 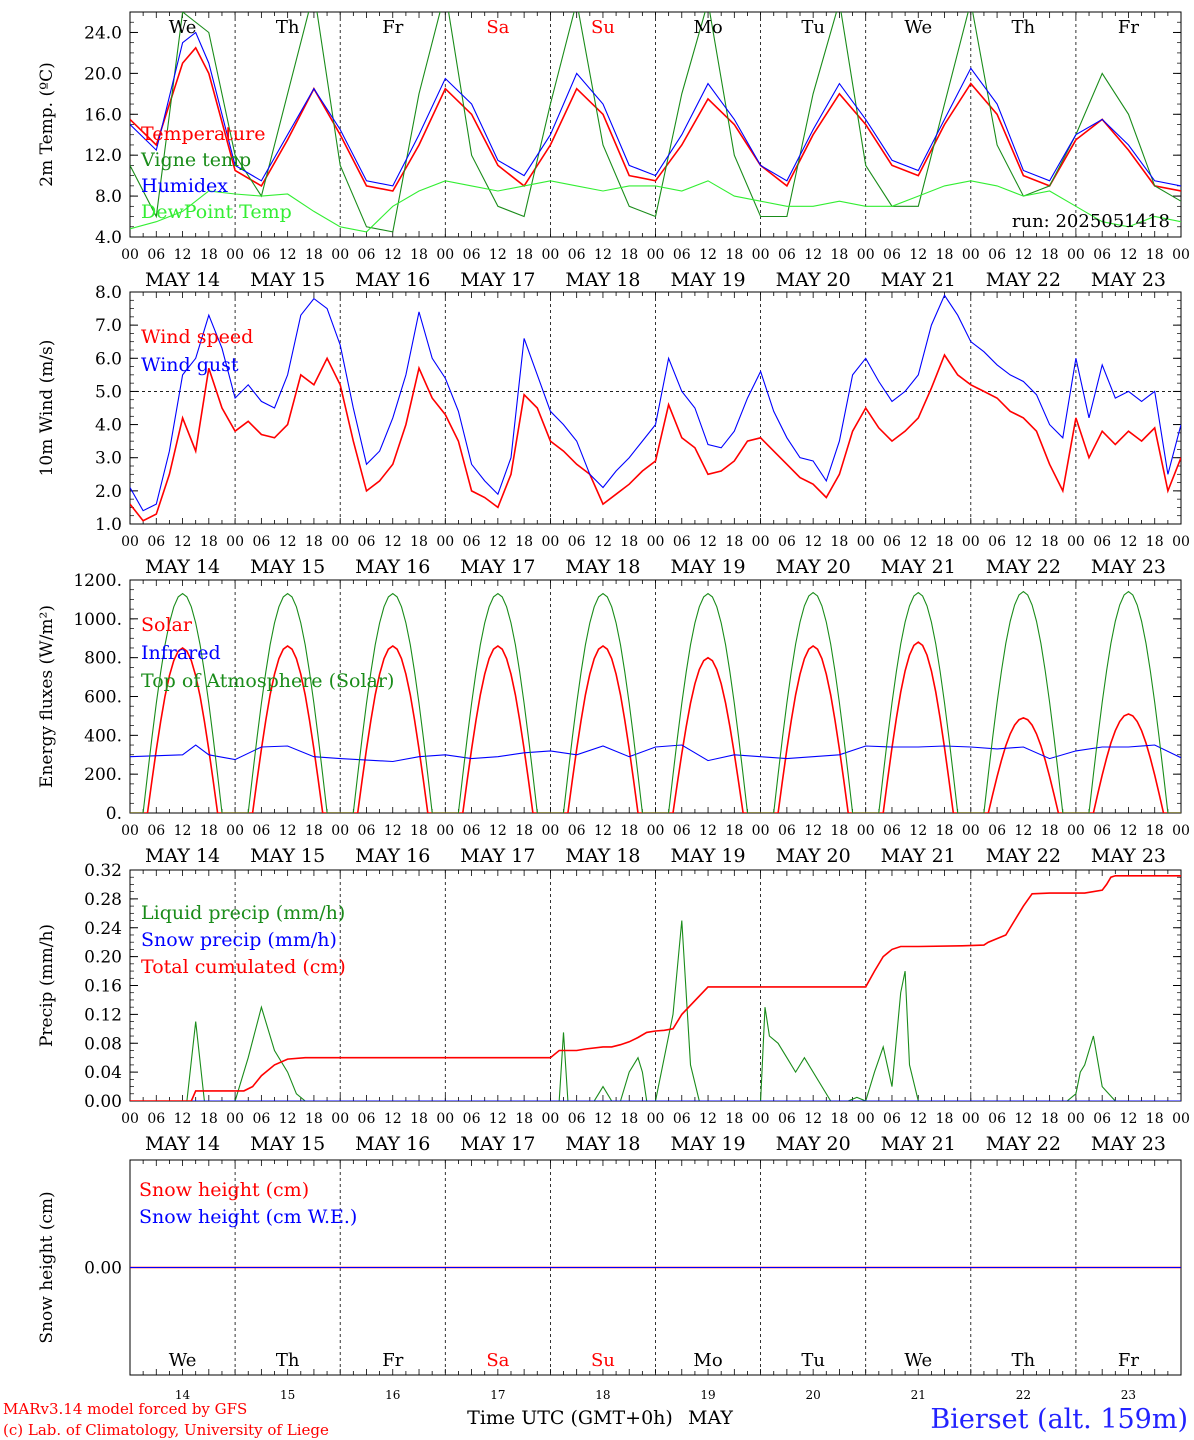 What do you see at coordinates (47, 985) in the screenshot?
I see `y-axis-label: Precip (mm/h)` at bounding box center [47, 985].